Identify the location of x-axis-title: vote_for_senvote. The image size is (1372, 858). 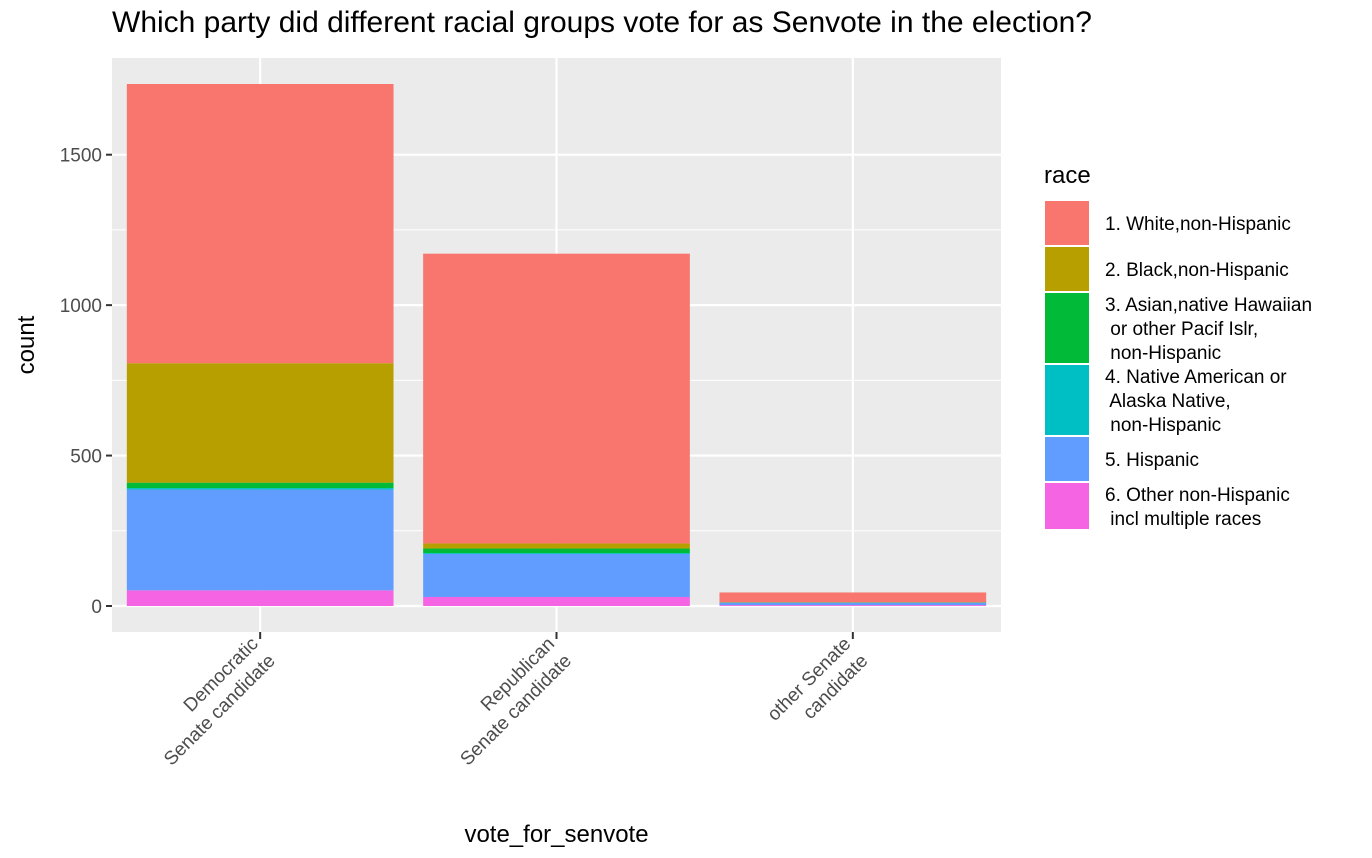
(556, 834).